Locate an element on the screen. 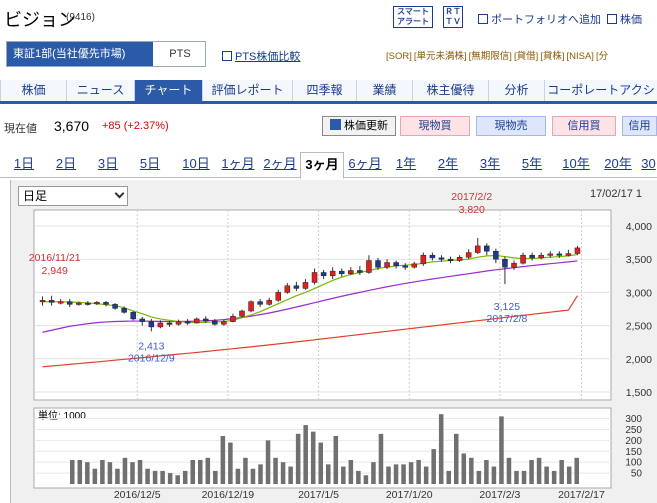  volume-unit-label: 単位: 1000 is located at coordinates (62, 415).